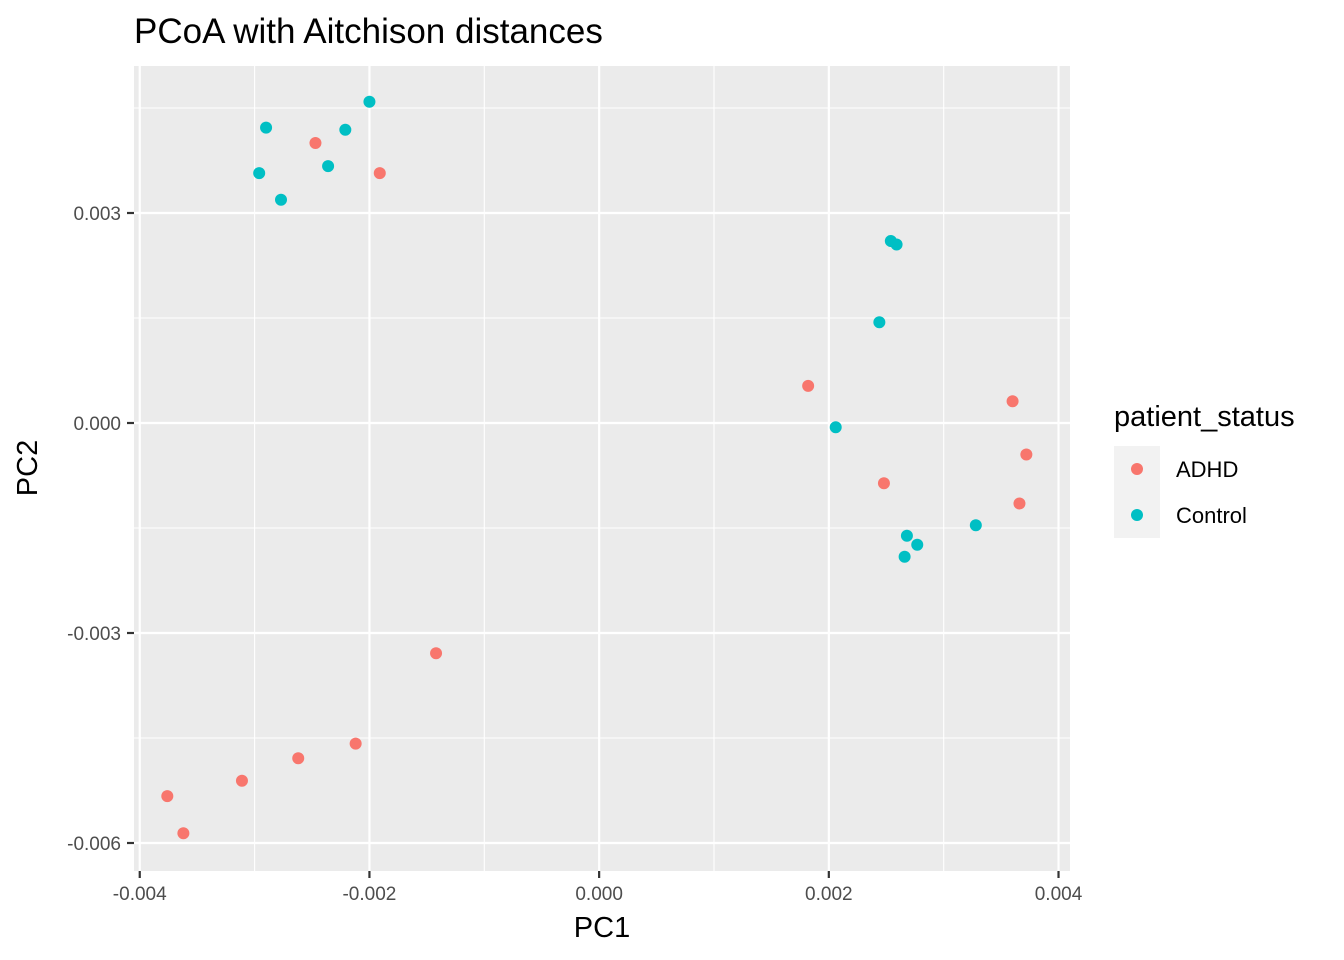 The width and height of the screenshot is (1344, 960). What do you see at coordinates (368, 31) in the screenshot?
I see `chart-title: PCoA with Aitchison distances` at bounding box center [368, 31].